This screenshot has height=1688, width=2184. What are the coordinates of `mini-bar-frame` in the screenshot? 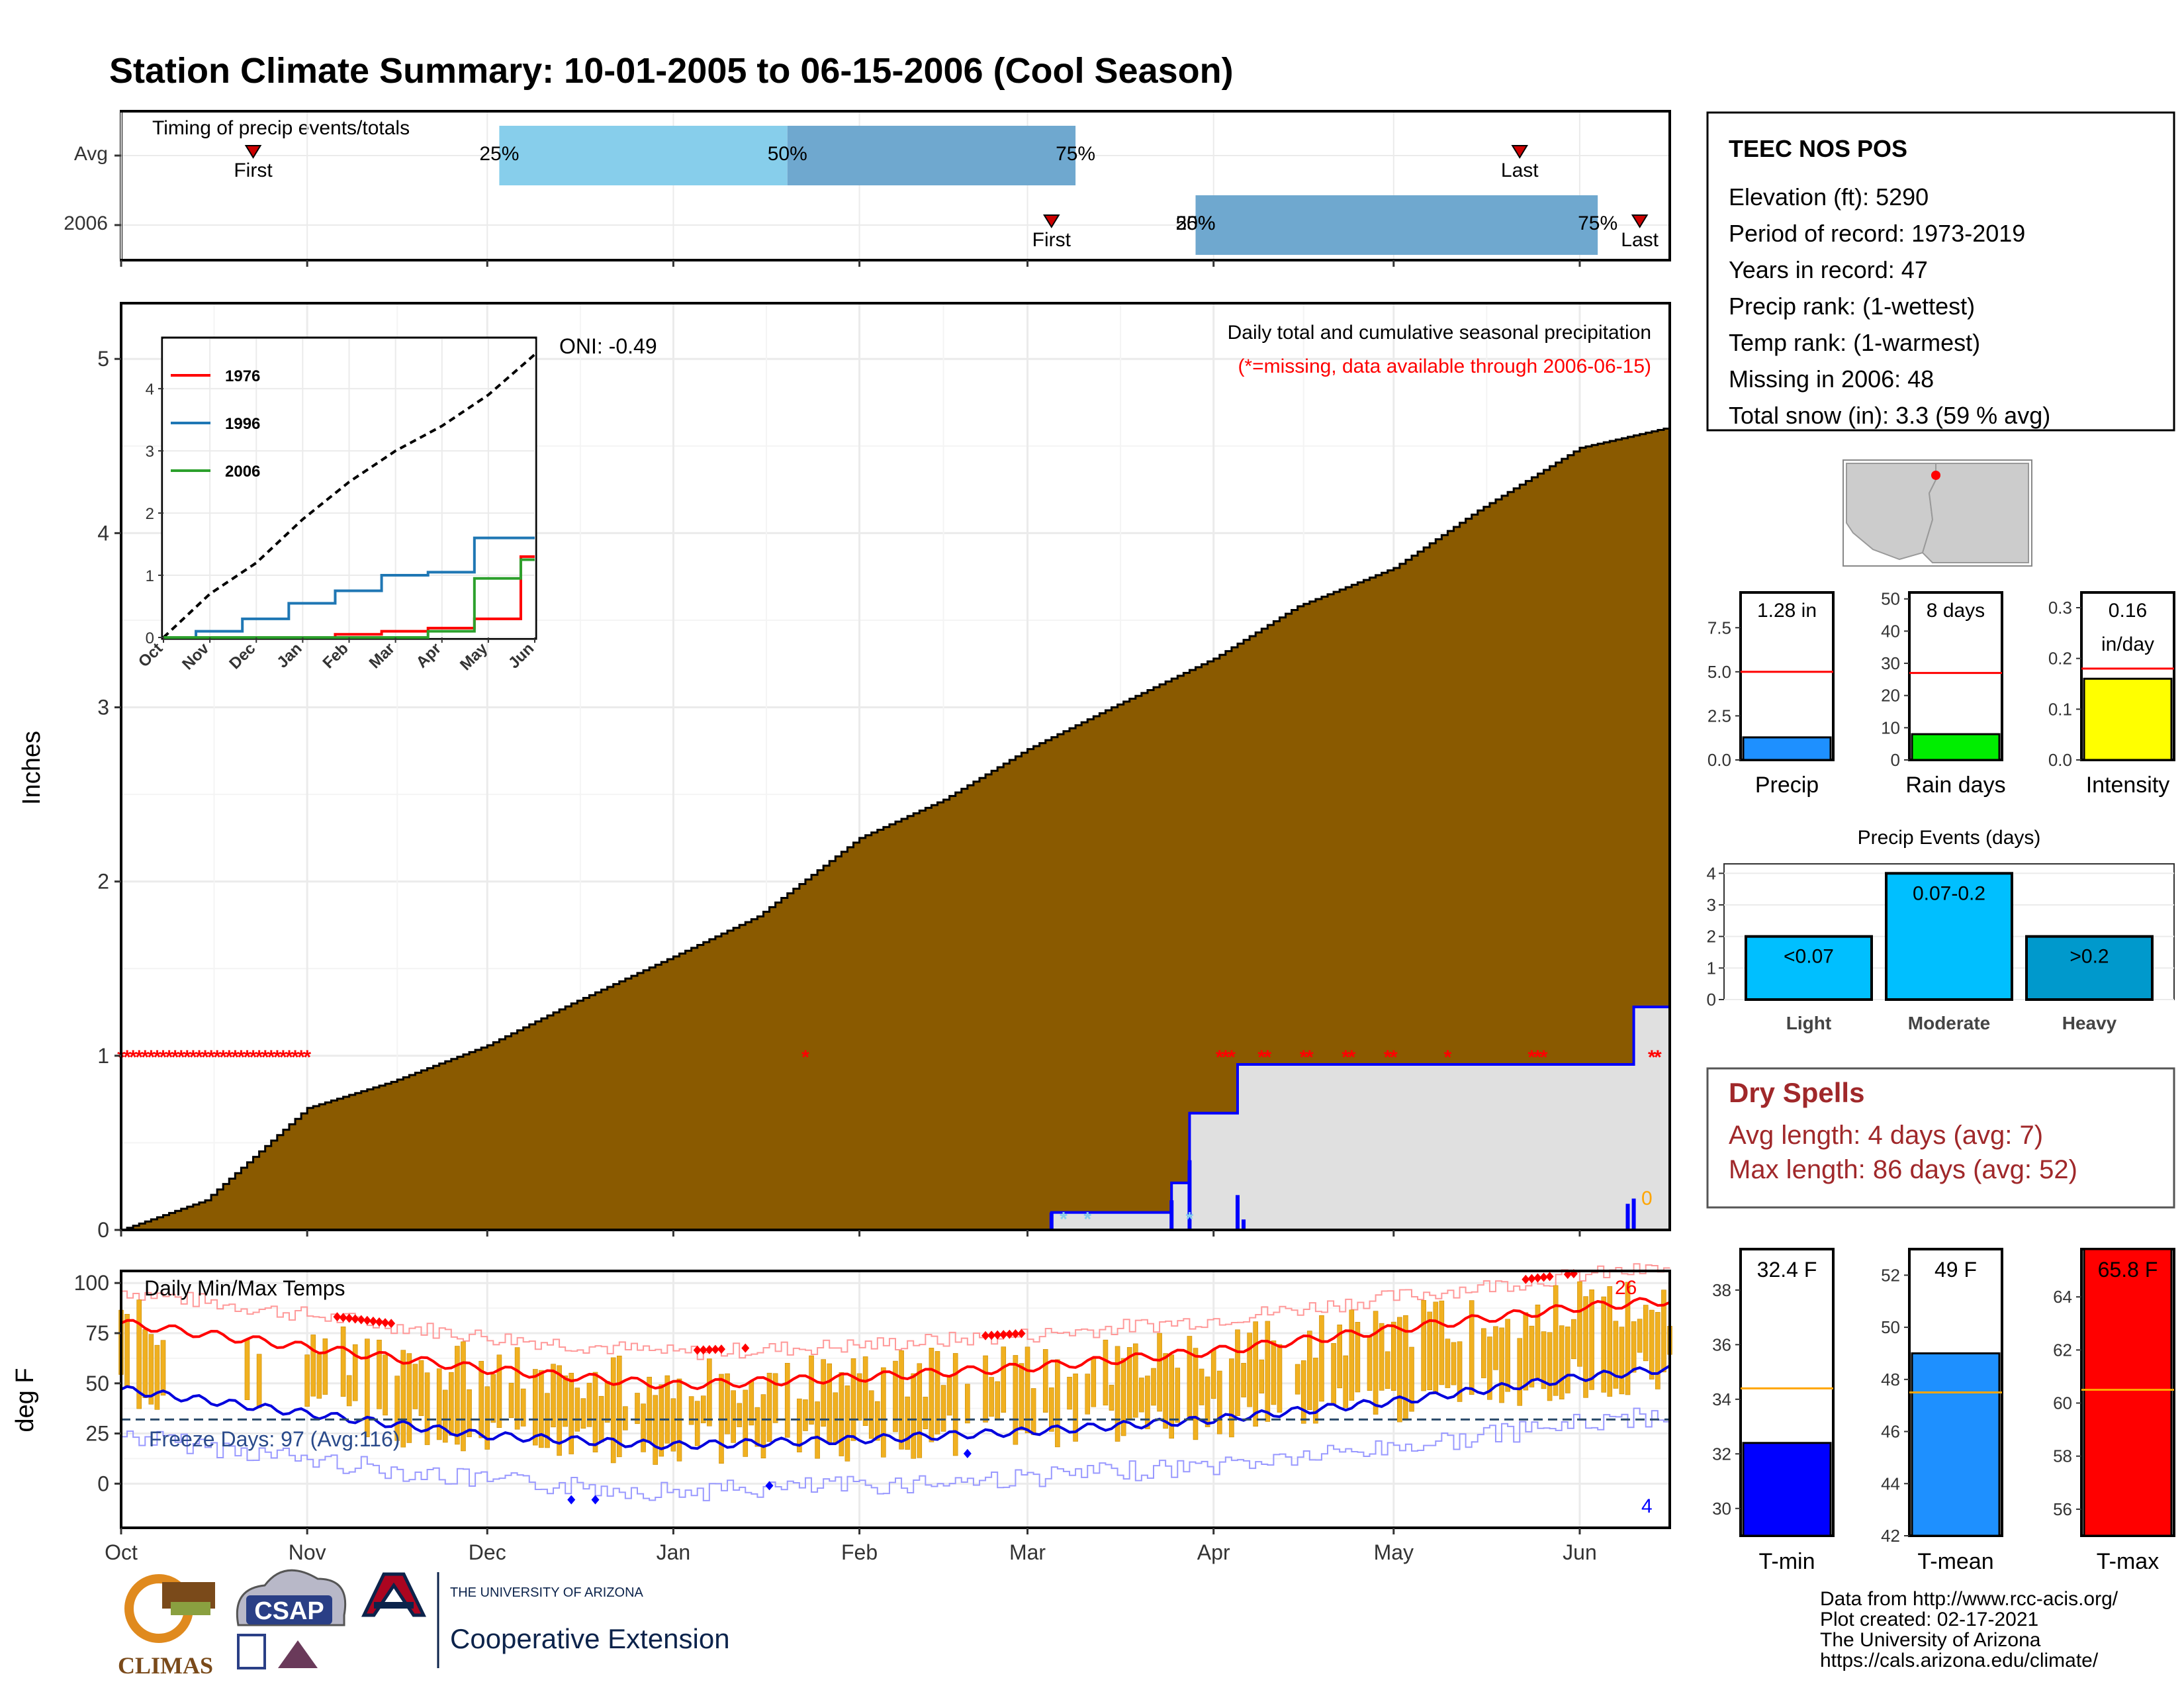 It's located at (1787, 676).